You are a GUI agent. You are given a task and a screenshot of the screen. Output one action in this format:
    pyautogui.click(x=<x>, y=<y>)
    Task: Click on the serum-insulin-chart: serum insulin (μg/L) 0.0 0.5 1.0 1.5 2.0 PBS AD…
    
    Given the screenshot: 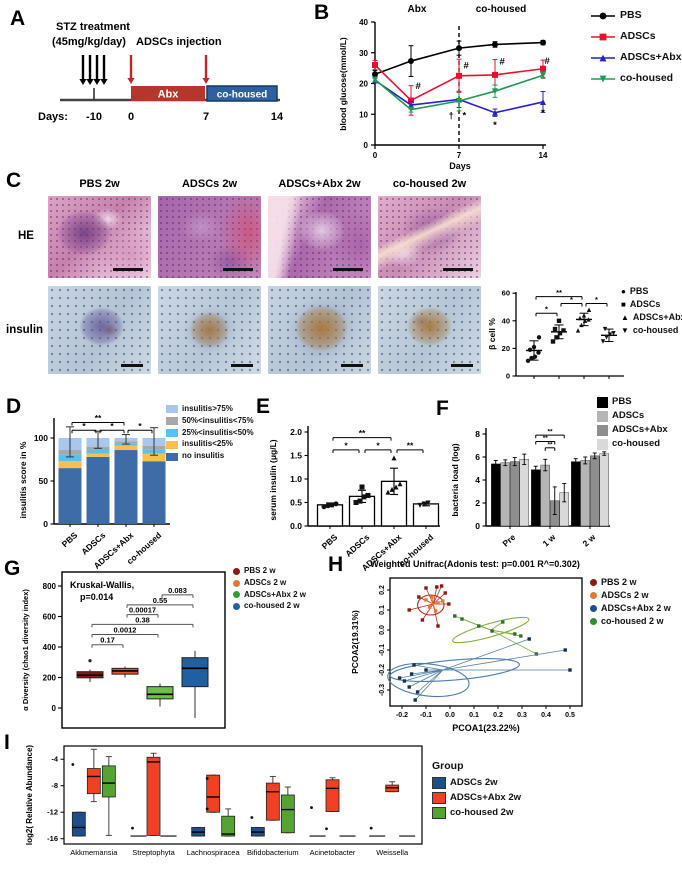 What is the action you would take?
    pyautogui.click(x=354, y=499)
    